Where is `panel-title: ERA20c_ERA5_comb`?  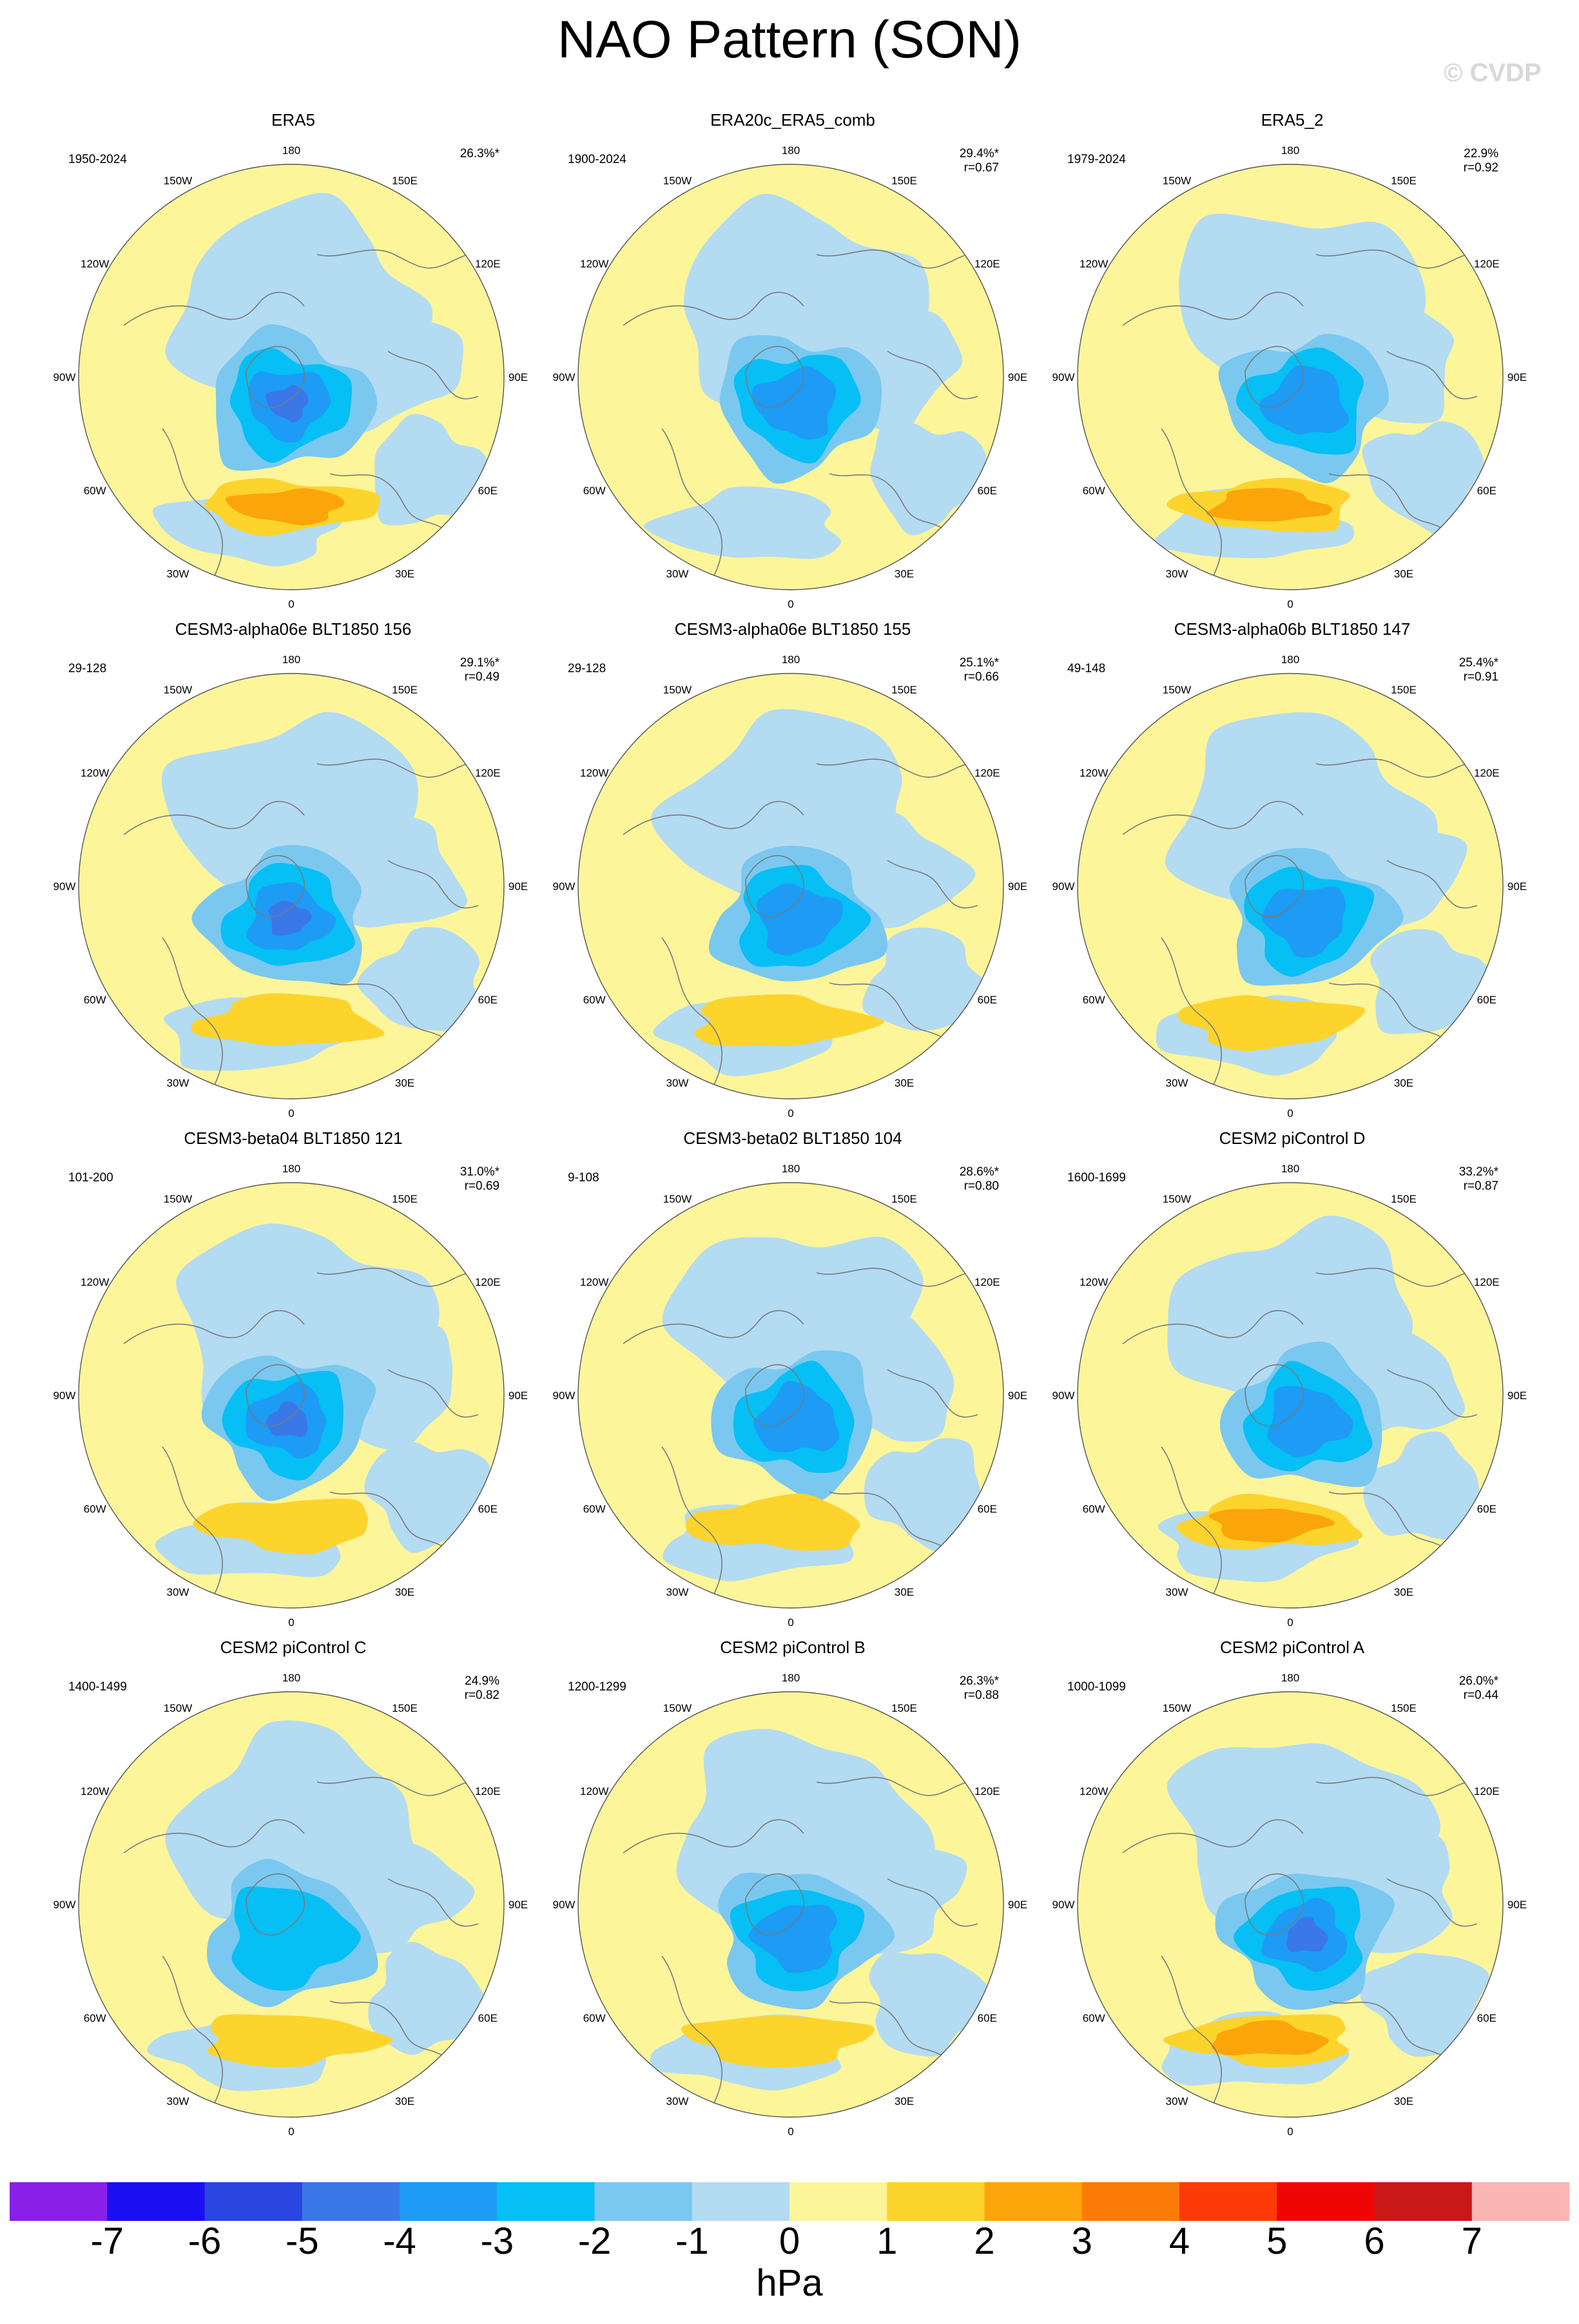 panel-title: ERA20c_ERA5_comb is located at coordinates (792, 120).